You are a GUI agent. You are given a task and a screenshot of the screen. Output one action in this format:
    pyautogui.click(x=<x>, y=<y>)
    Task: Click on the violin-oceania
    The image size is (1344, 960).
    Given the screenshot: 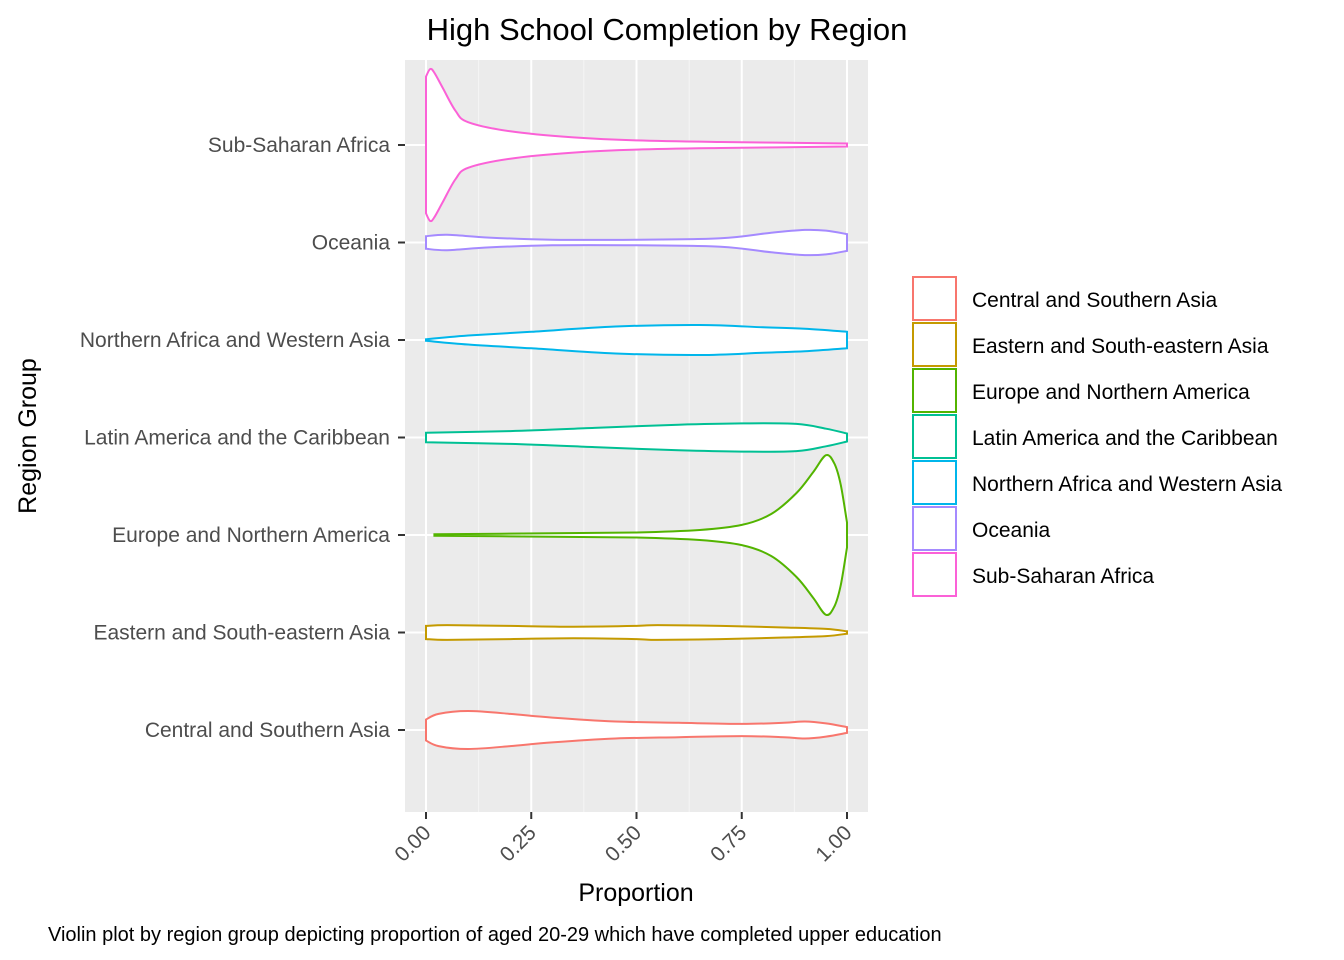 What is the action you would take?
    pyautogui.click(x=636, y=242)
    